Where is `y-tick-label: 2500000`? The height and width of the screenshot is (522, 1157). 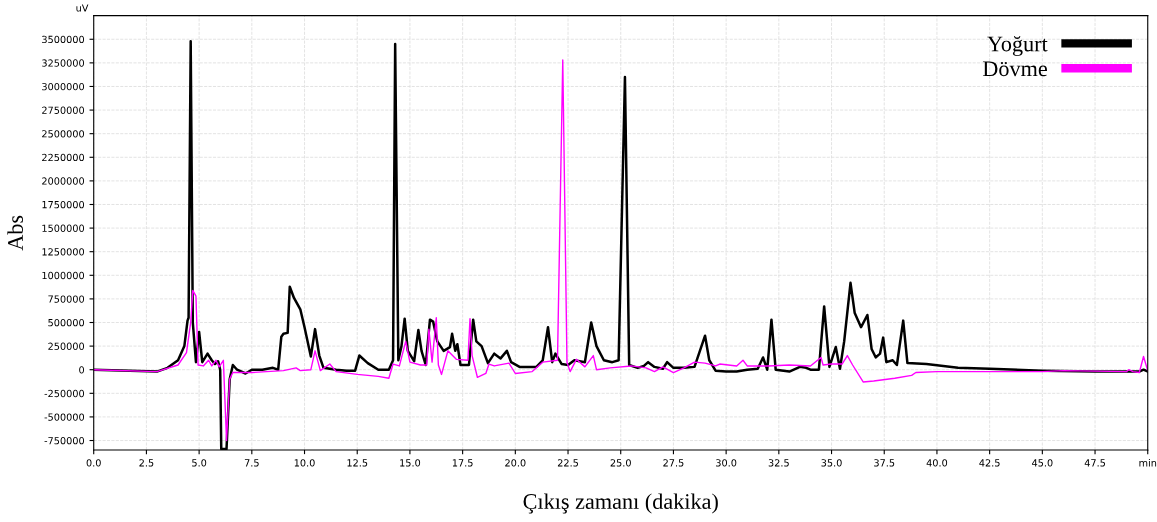 y-tick-label: 2500000 is located at coordinates (63, 134).